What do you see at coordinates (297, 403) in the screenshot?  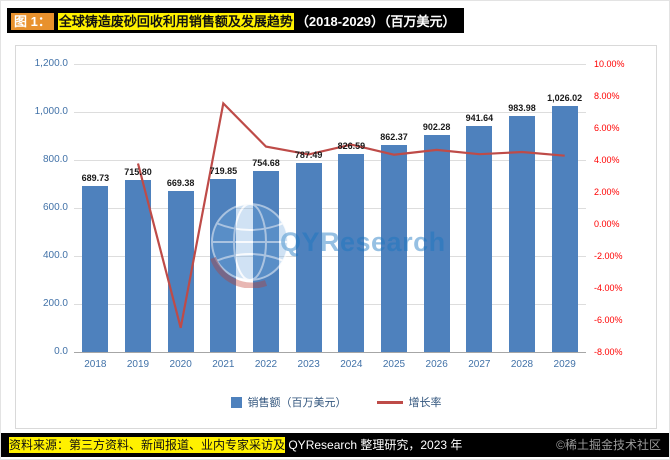 I see `legend-bar-label: 销售额（百万美元）` at bounding box center [297, 403].